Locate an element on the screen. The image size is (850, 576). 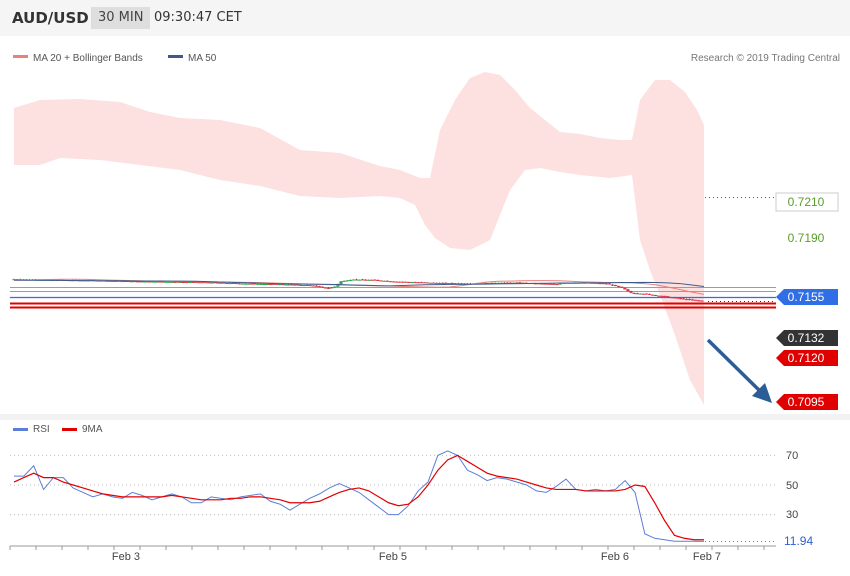
legend-ma50-swatch is located at coordinates (175, 56).